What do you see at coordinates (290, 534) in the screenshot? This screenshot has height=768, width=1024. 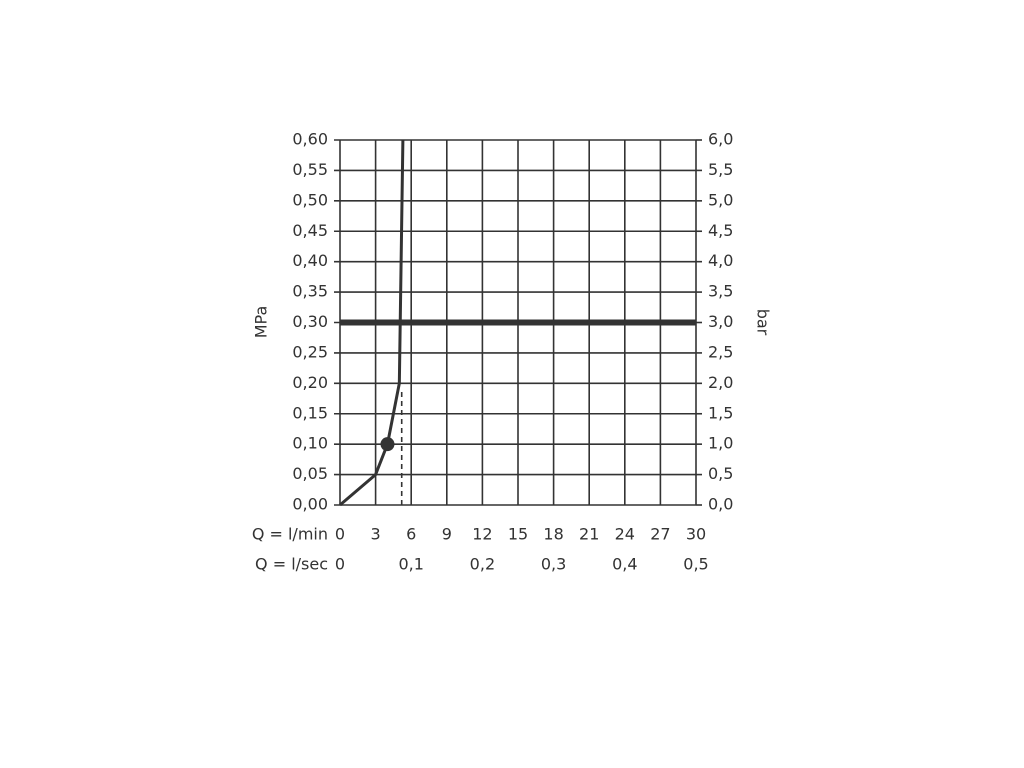 I see `x-axis-label: Q = l/min` at bounding box center [290, 534].